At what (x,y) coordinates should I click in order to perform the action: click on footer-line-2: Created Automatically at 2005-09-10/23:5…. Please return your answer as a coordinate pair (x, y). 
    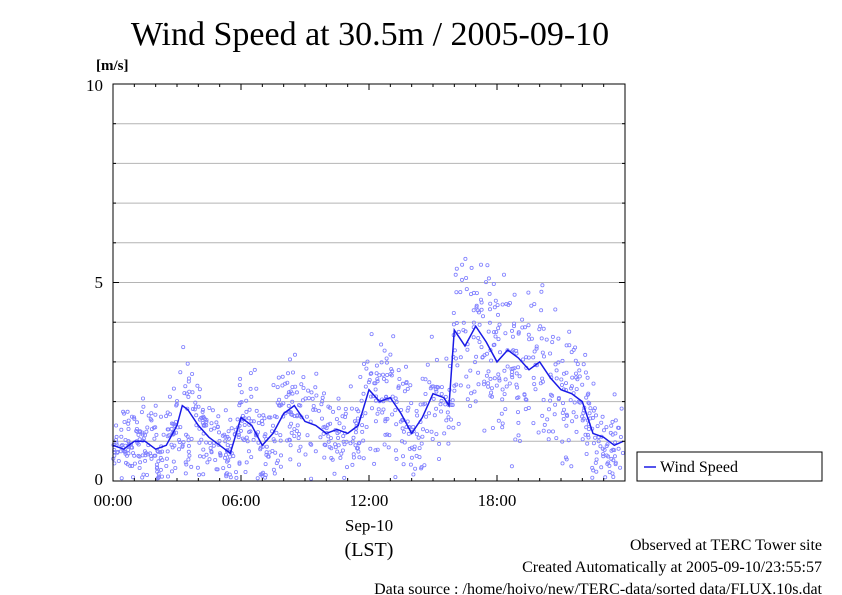
    Looking at the image, I should click on (672, 567).